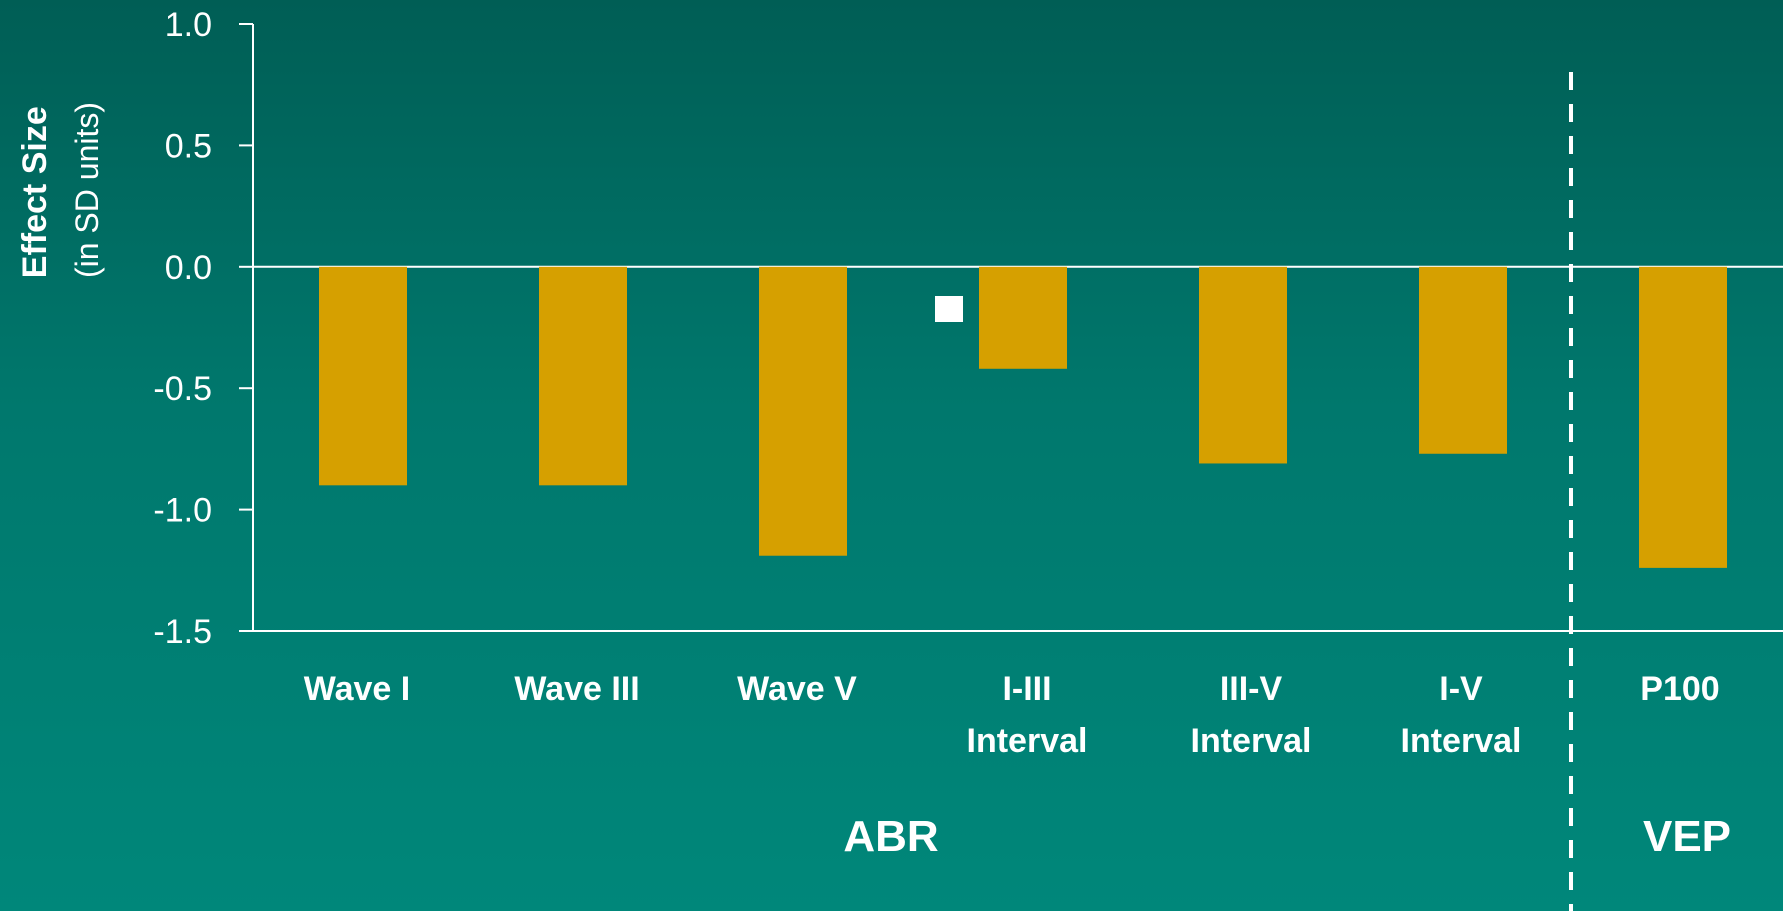 The width and height of the screenshot is (1783, 911). What do you see at coordinates (35, 192) in the screenshot?
I see `y-axis-title: Effect Size` at bounding box center [35, 192].